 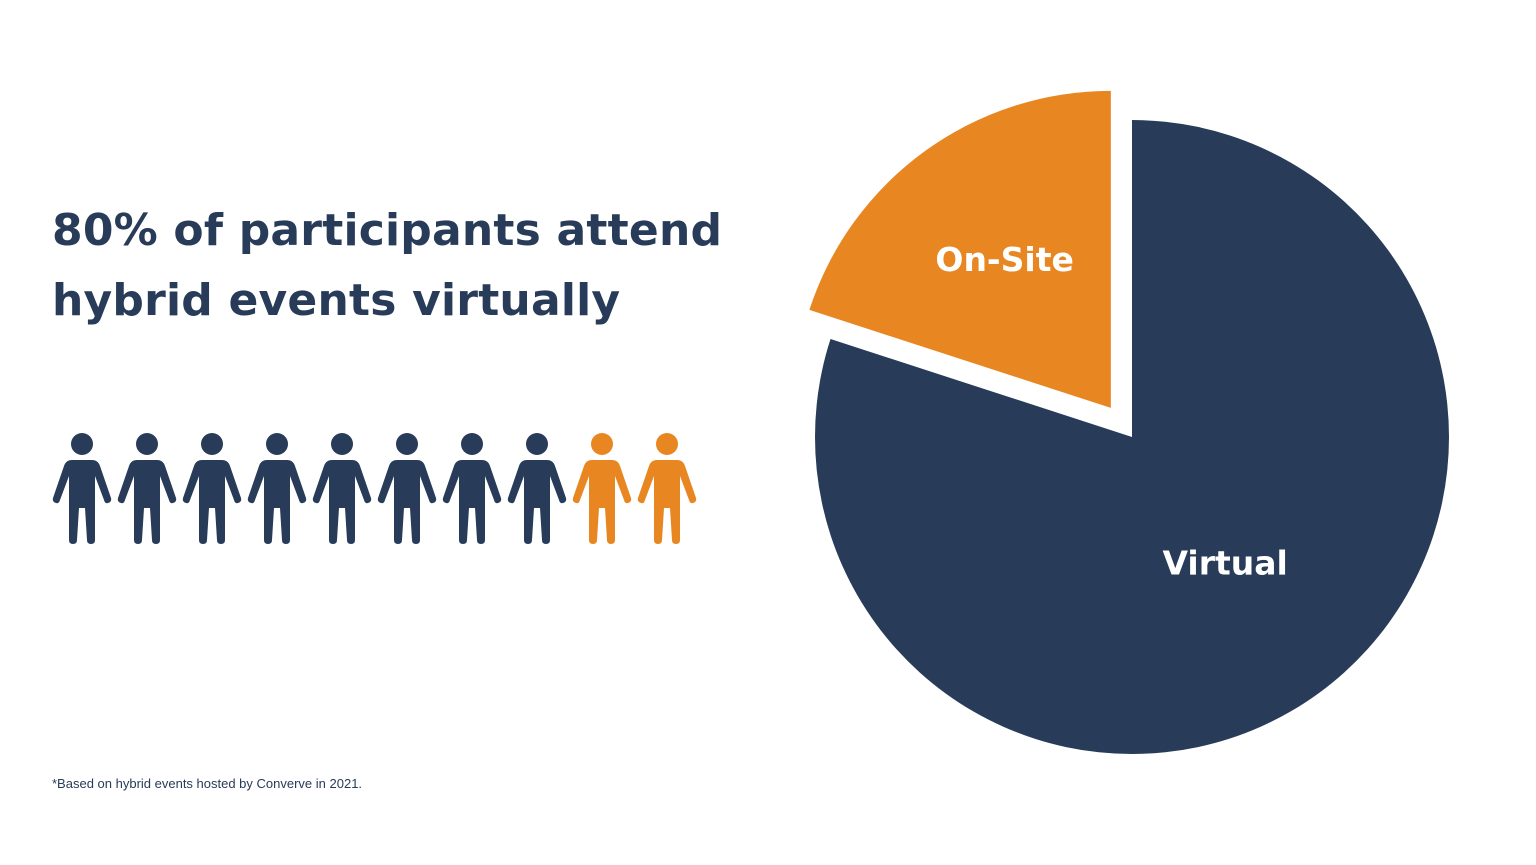 What do you see at coordinates (1224, 563) in the screenshot?
I see `pie-label-virtual: Virtual` at bounding box center [1224, 563].